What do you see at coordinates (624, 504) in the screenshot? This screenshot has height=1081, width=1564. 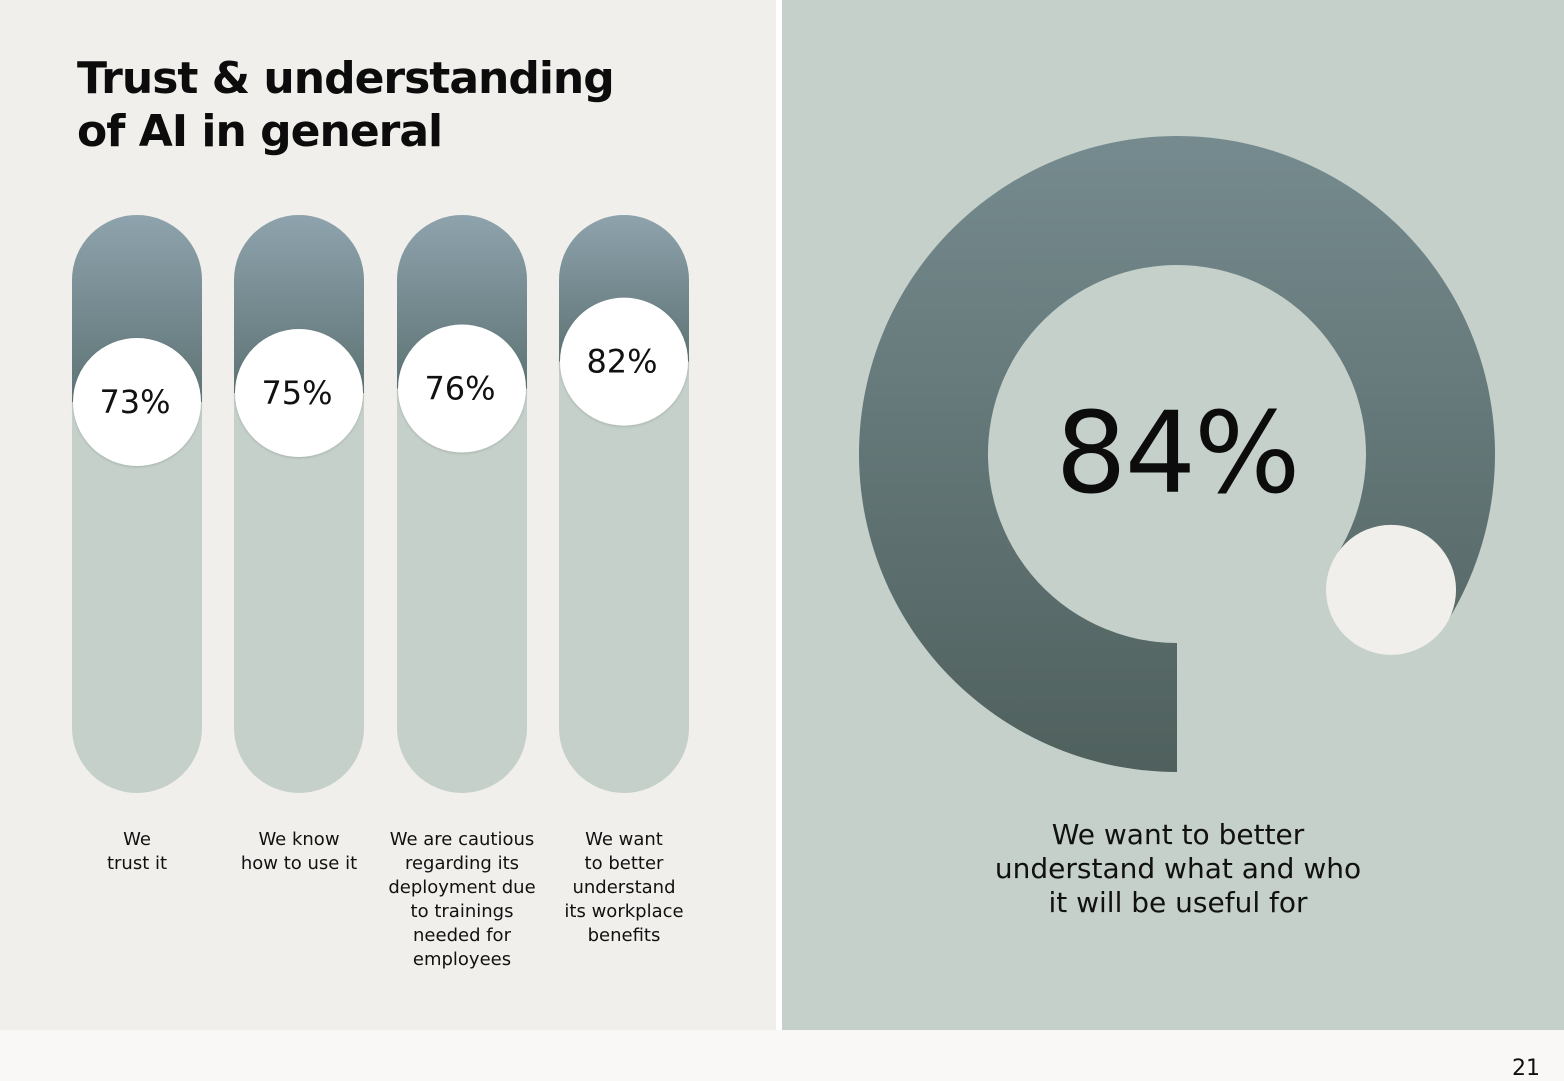 I see `pill-bar: 82%` at bounding box center [624, 504].